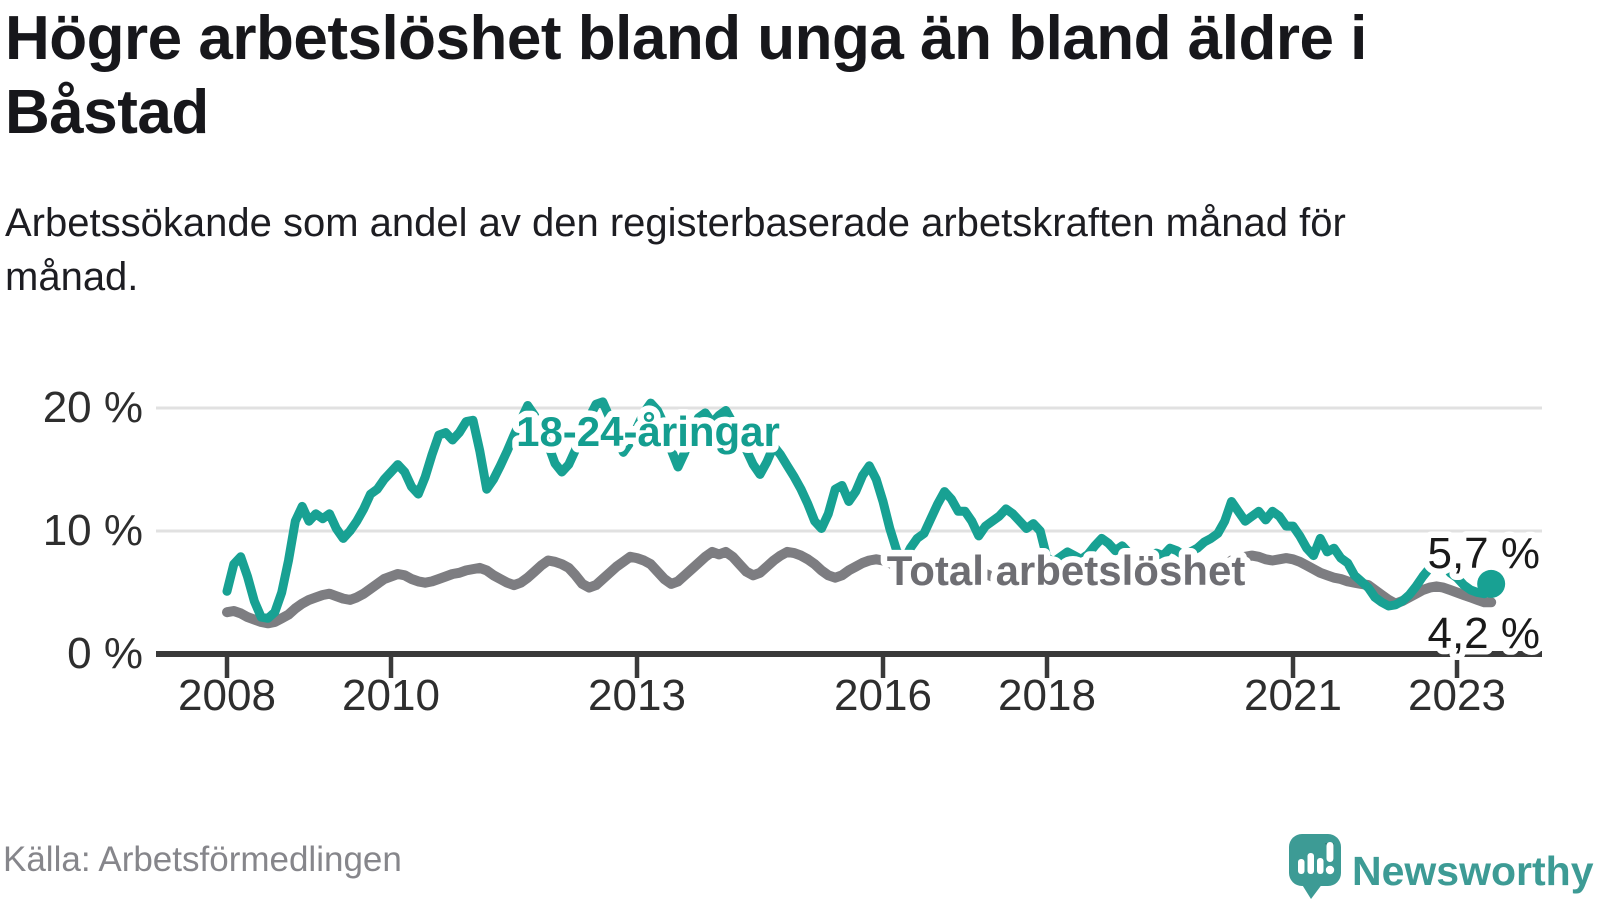 This screenshot has height=900, width=1600. I want to click on x-axis-label-2021: 2021, so click(1293, 695).